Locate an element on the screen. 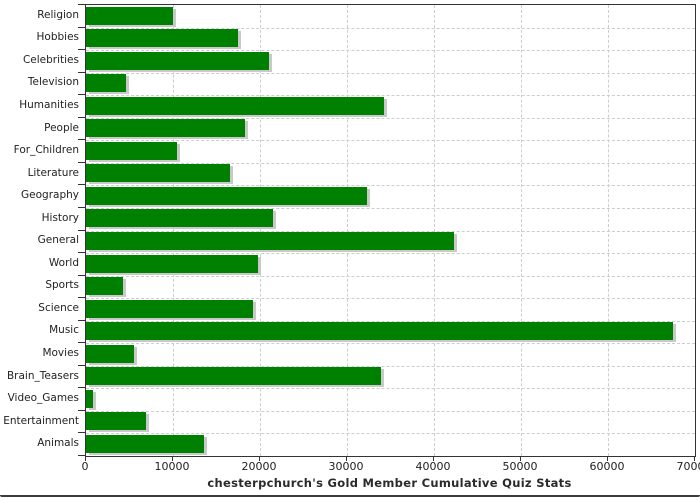 The height and width of the screenshot is (500, 700). bar-hobbies is located at coordinates (162, 38).